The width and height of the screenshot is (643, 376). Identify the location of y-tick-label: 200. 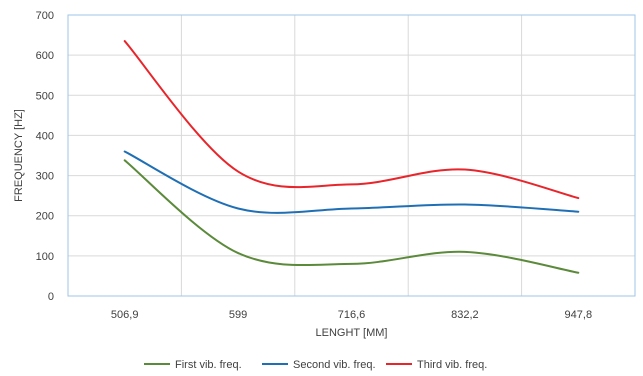
(45, 217).